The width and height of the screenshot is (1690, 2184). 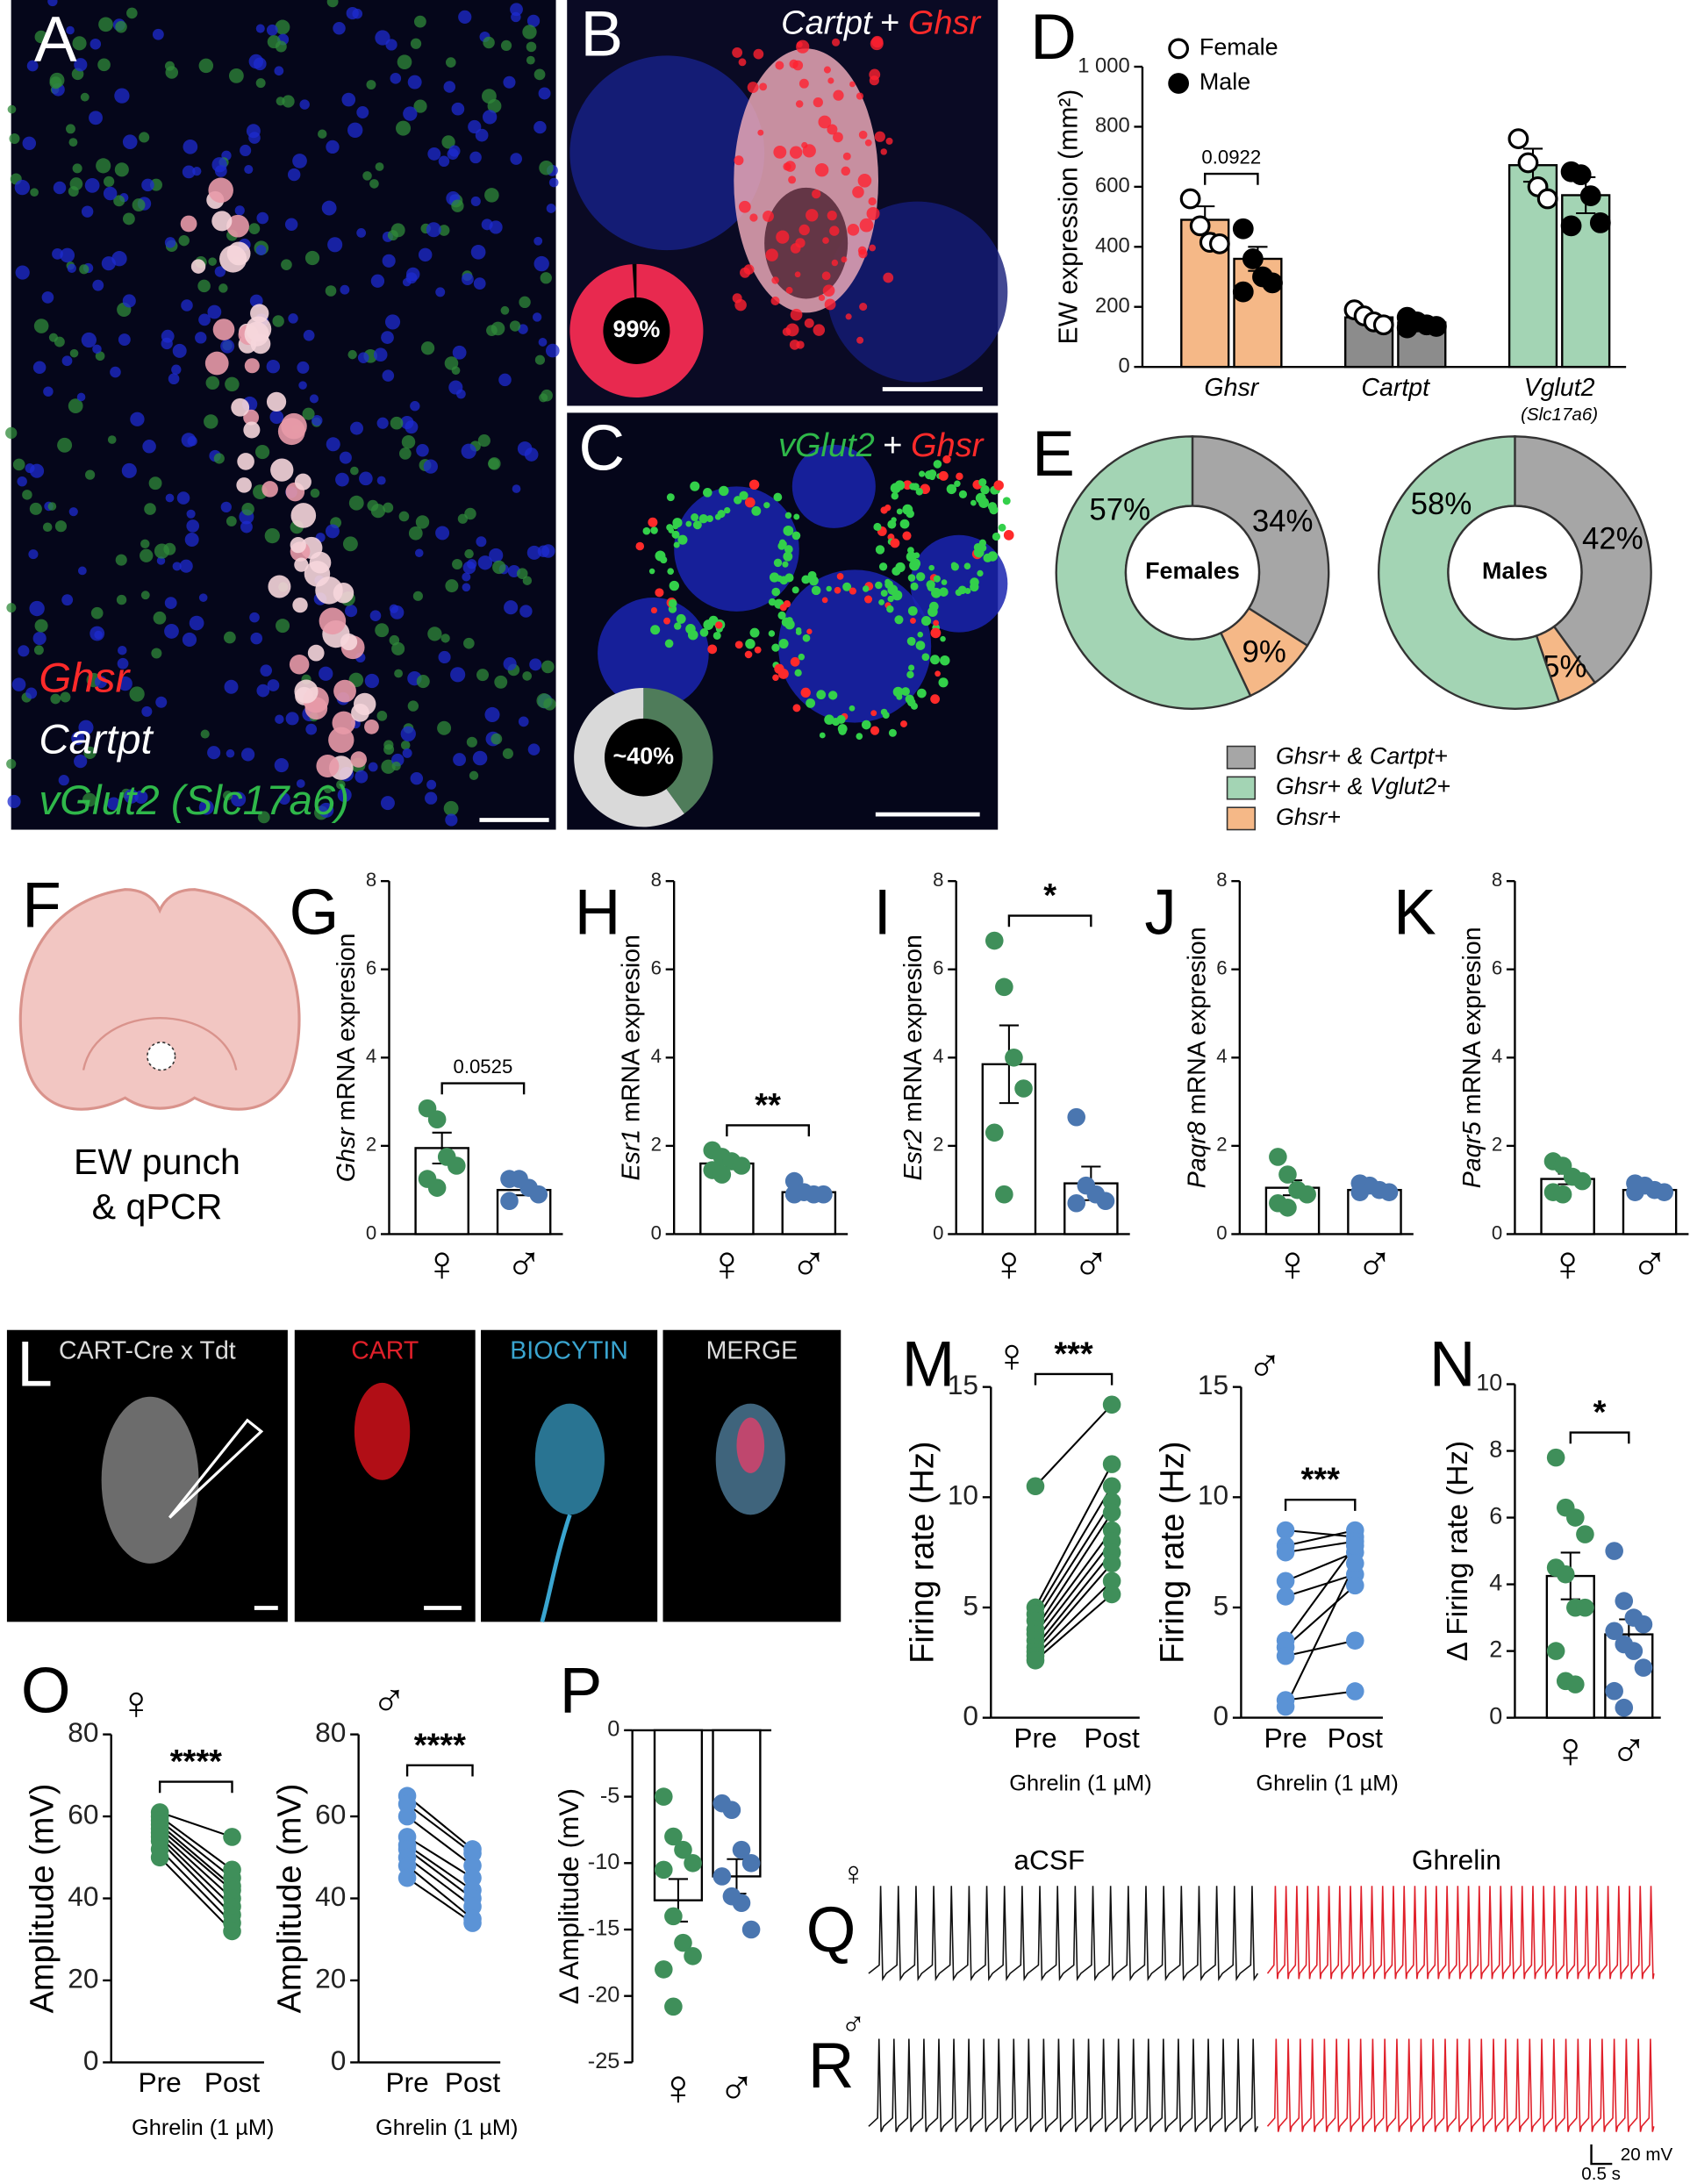 I want to click on legend-swatch, so click(x=1241, y=788).